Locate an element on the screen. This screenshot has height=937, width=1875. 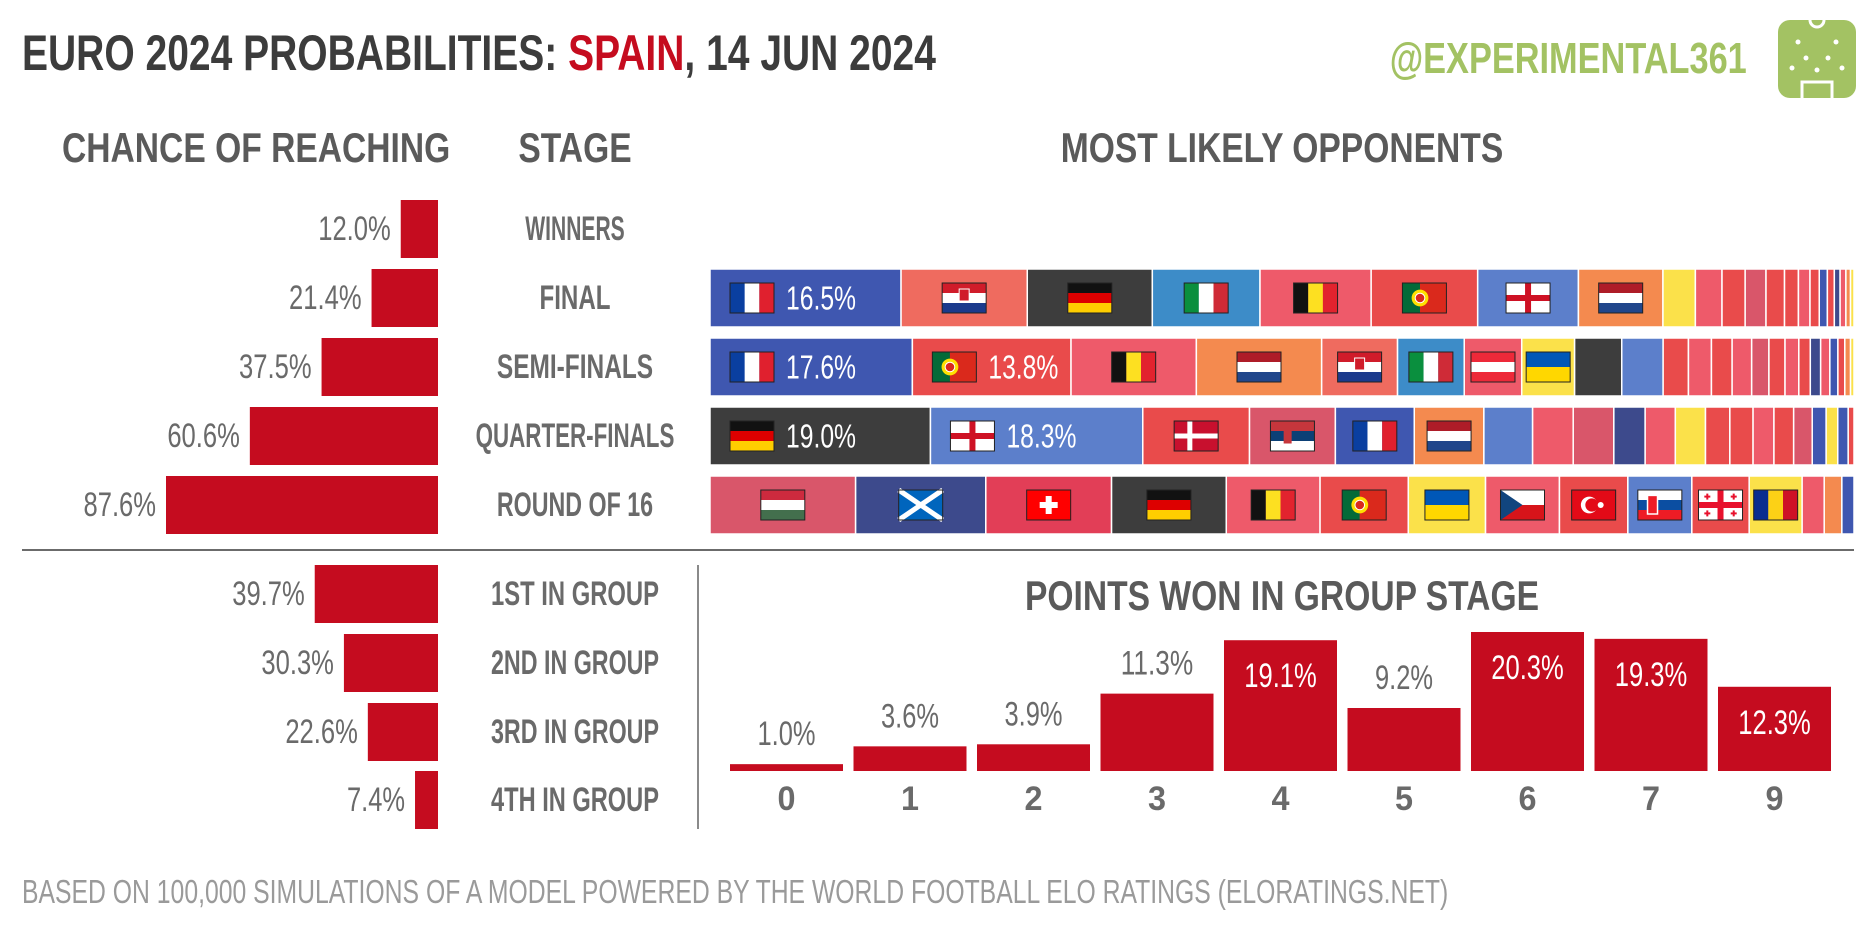
stage-label: SEMI-FINALS is located at coordinates (575, 367).